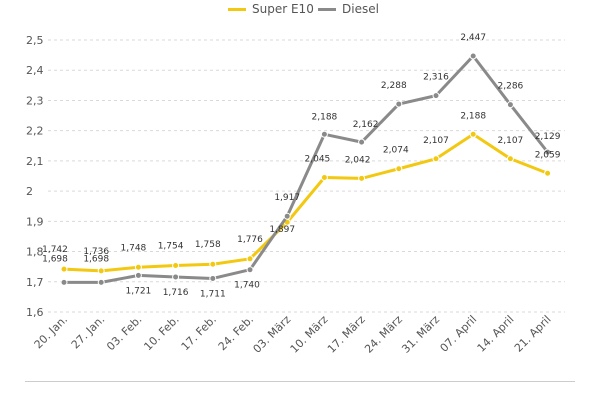  I want to click on y-tick-label: 1,6, so click(35, 312).